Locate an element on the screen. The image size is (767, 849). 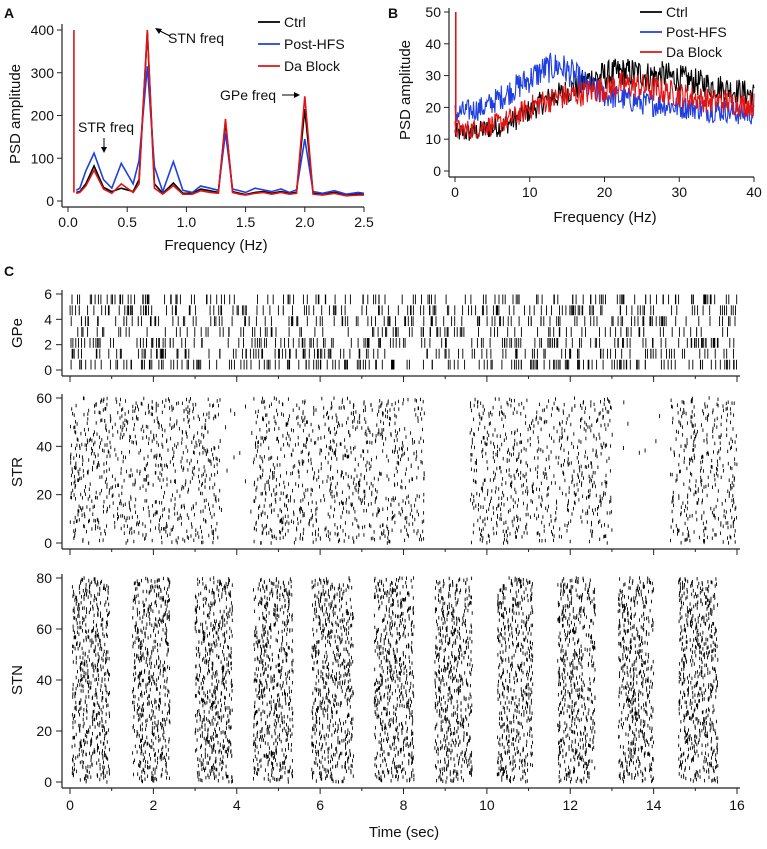
legend-b-ctrl: Ctrl is located at coordinates (677, 12).